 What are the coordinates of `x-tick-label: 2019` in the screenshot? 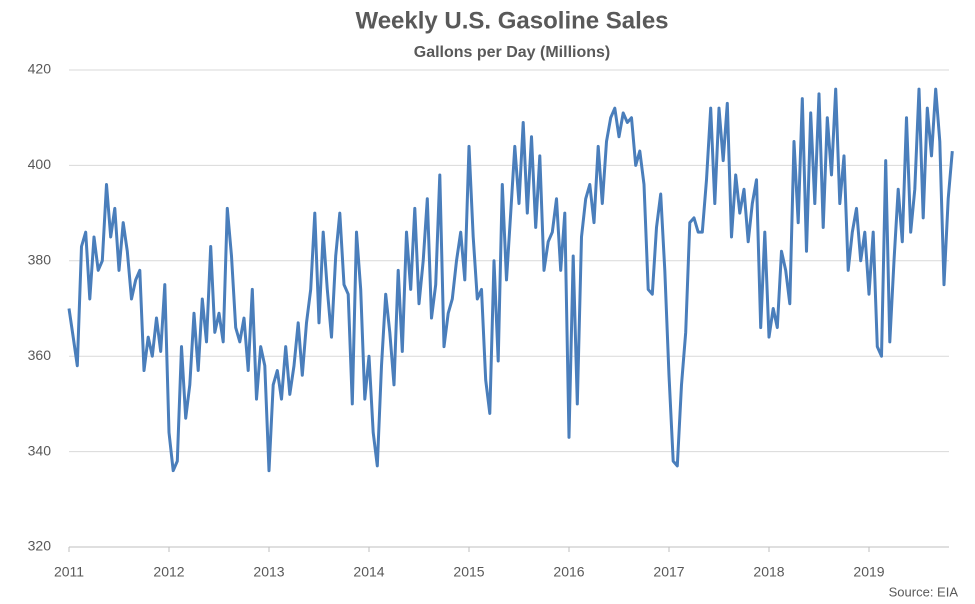 It's located at (868, 572).